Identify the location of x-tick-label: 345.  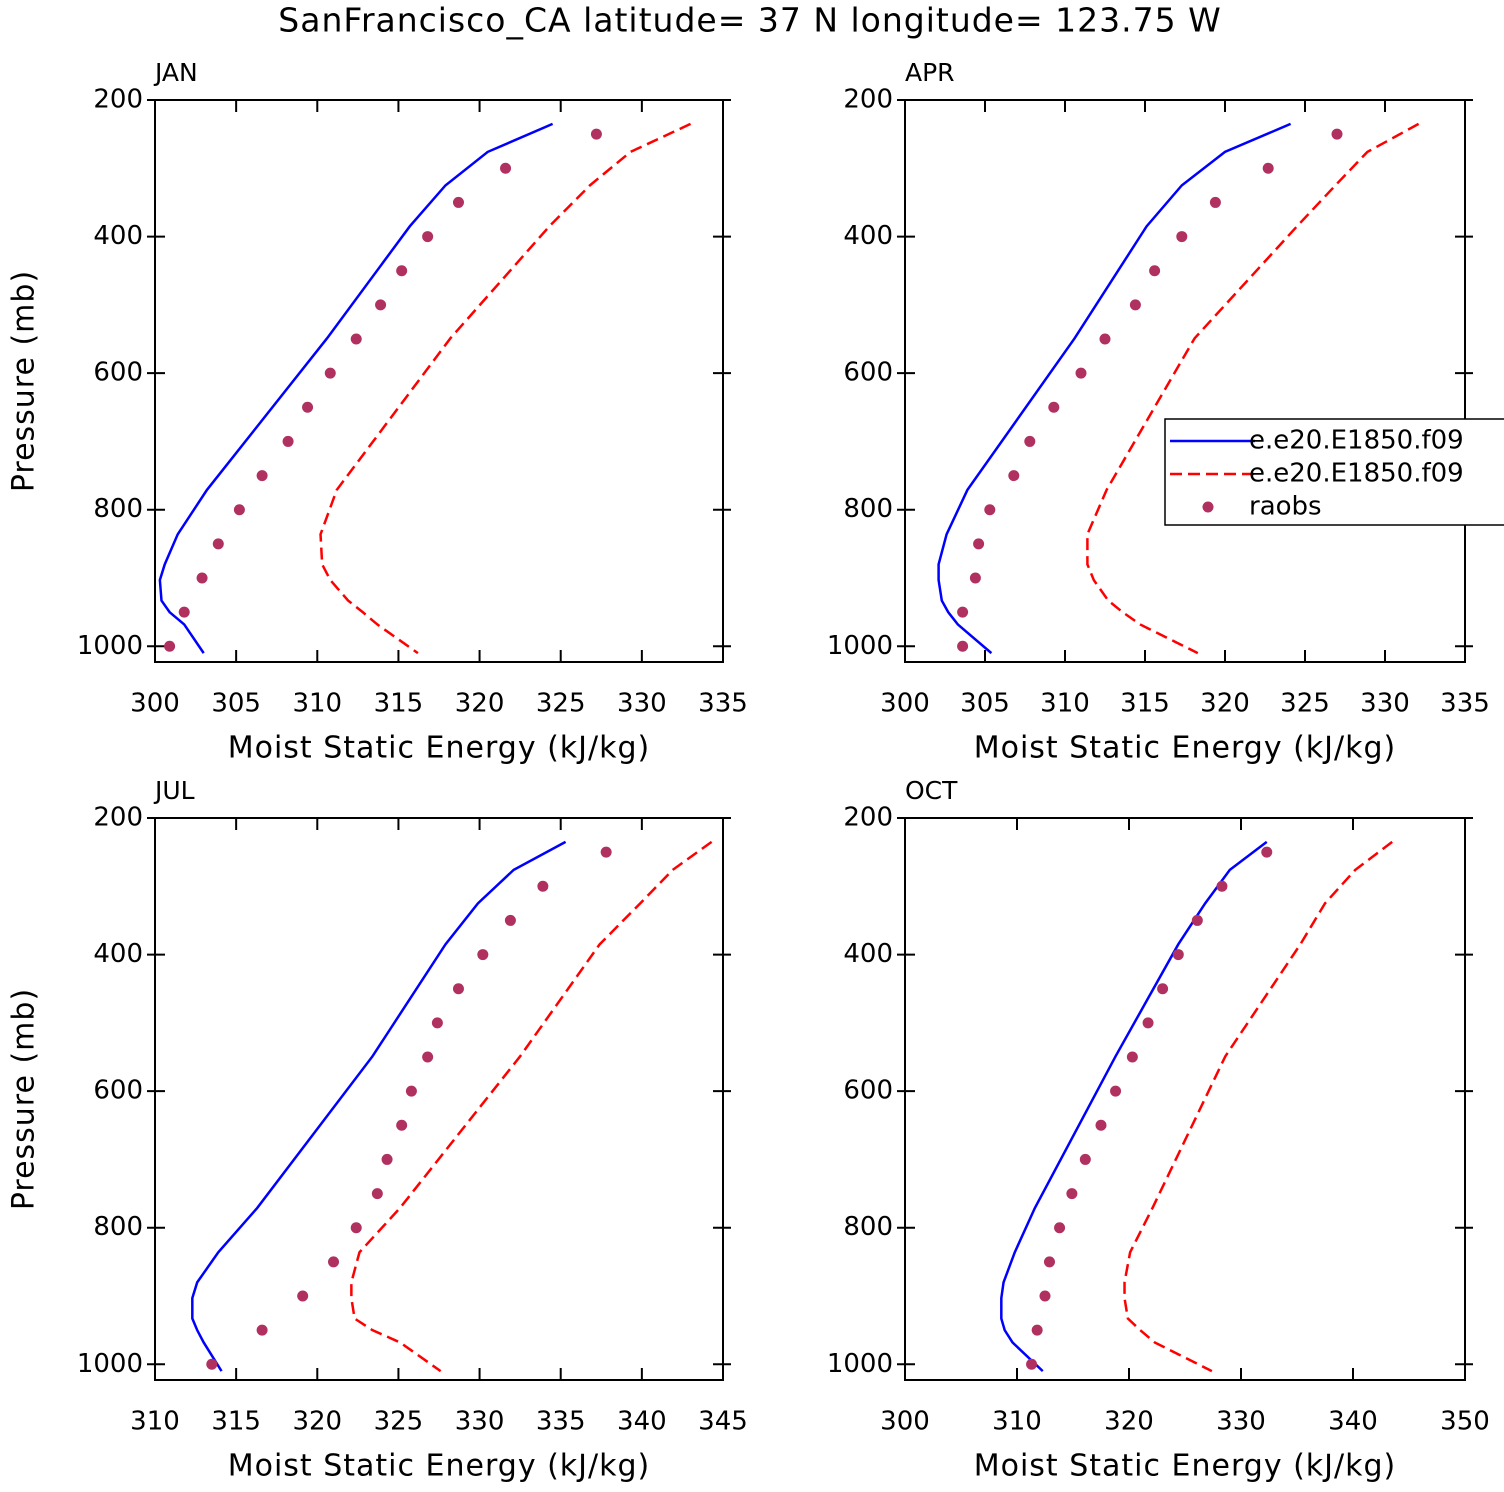
(723, 1422).